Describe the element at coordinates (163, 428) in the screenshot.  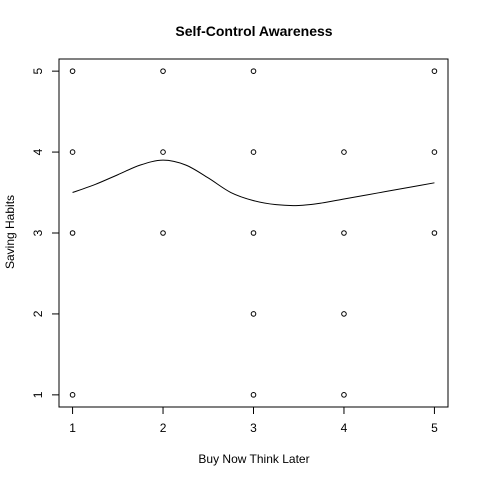
I see `x-tick-label: 2` at that location.